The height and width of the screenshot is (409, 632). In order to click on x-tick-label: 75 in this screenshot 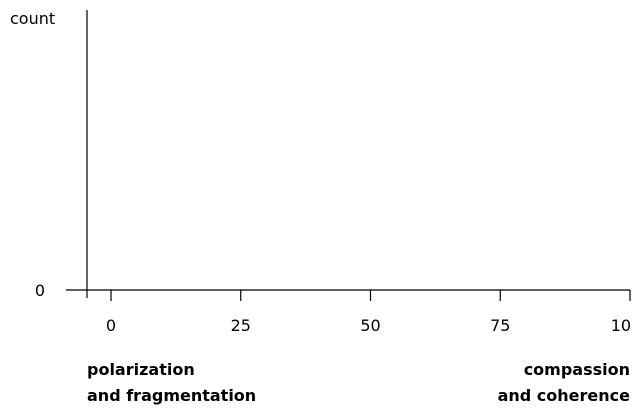, I will do `click(500, 325)`.